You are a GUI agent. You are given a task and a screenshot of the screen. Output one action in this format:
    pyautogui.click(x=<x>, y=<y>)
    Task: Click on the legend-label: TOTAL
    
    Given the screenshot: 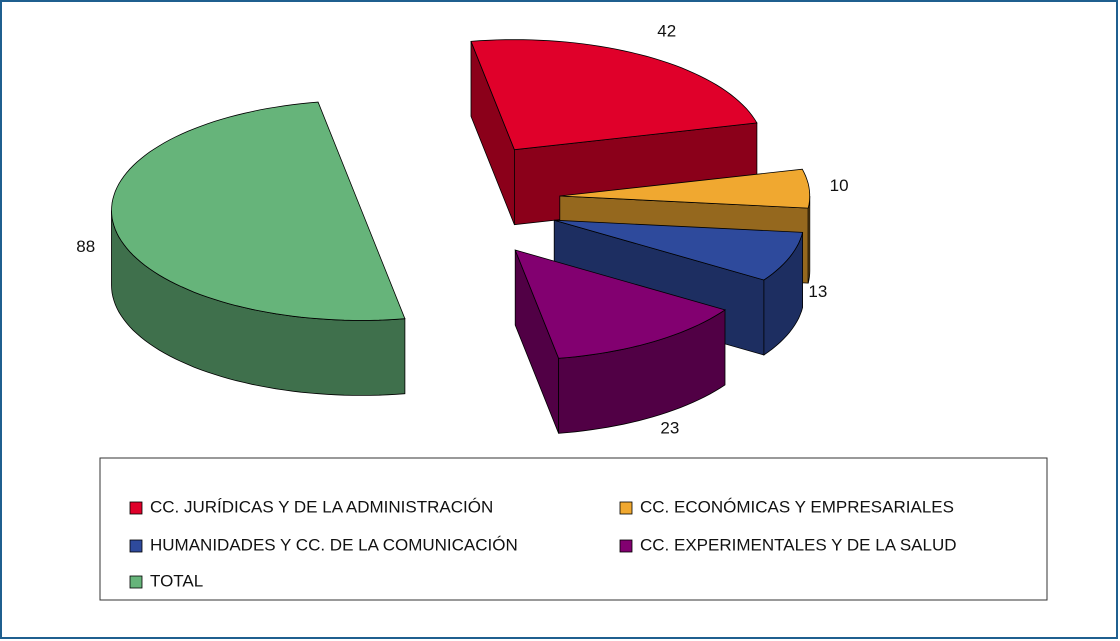 What is the action you would take?
    pyautogui.click(x=176, y=580)
    